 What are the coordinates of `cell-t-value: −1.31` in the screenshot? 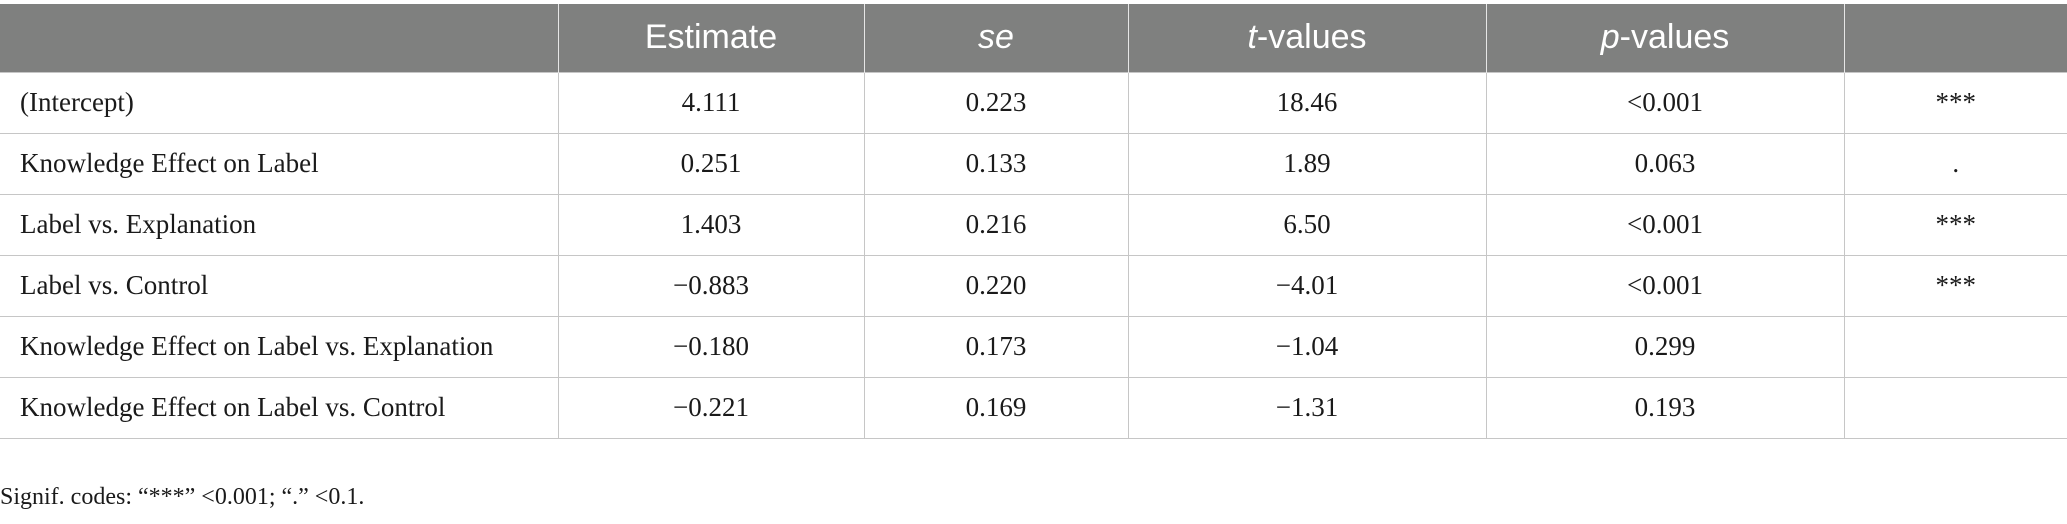 It's located at (1307, 407).